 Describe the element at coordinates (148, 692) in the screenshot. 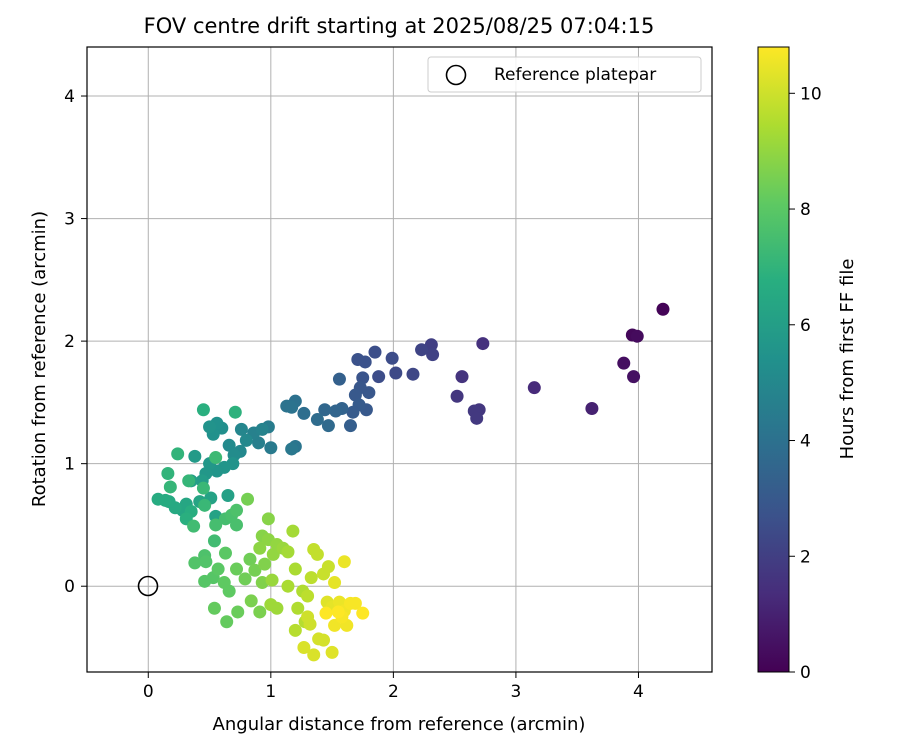

I see `x-tick-label: 0` at that location.